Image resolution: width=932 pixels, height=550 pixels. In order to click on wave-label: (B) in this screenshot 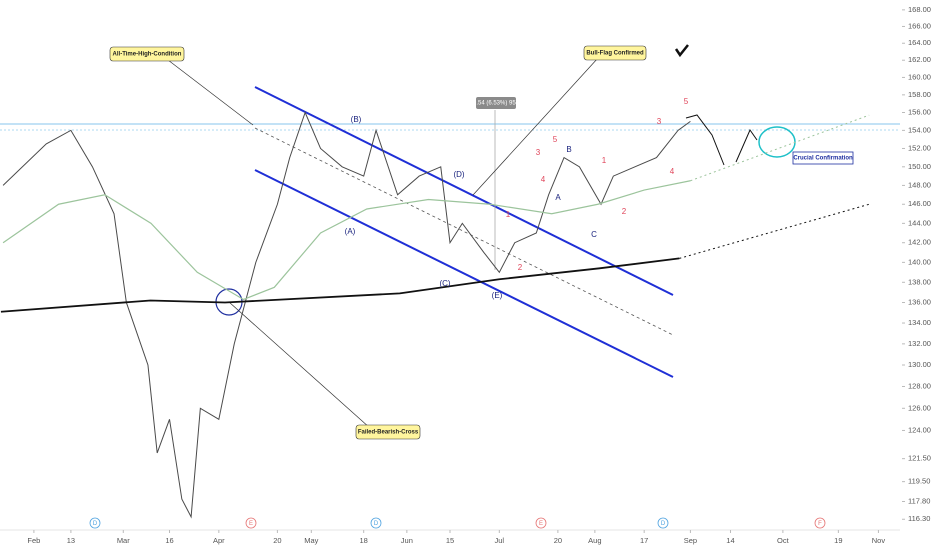, I will do `click(356, 119)`.